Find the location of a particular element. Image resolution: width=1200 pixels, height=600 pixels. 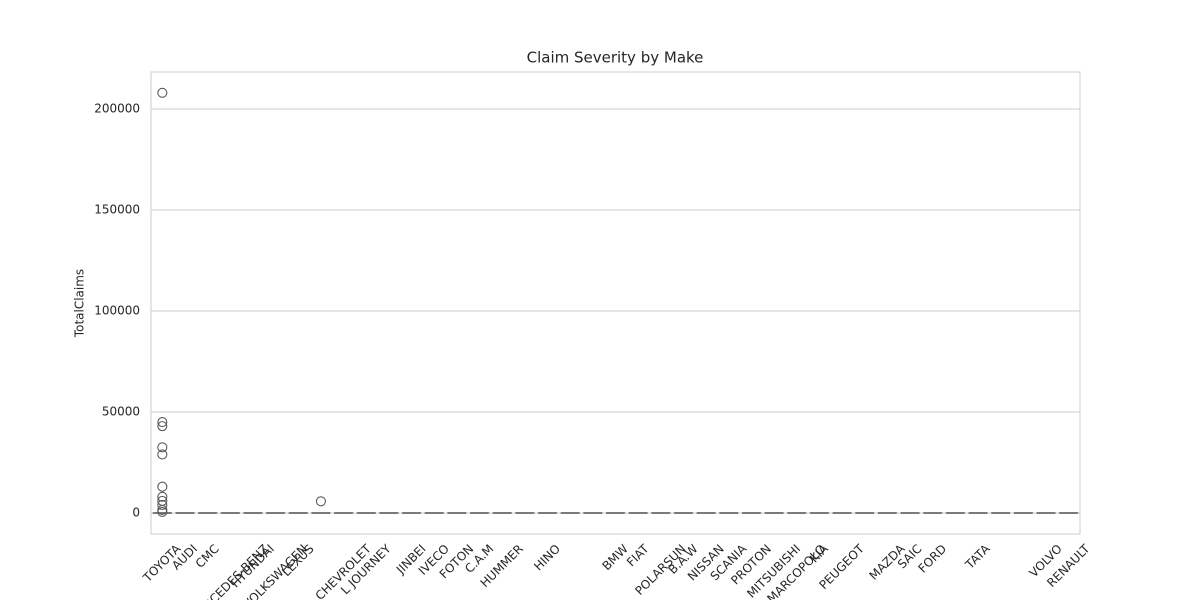

x-tick-label: TATA is located at coordinates (977, 556).